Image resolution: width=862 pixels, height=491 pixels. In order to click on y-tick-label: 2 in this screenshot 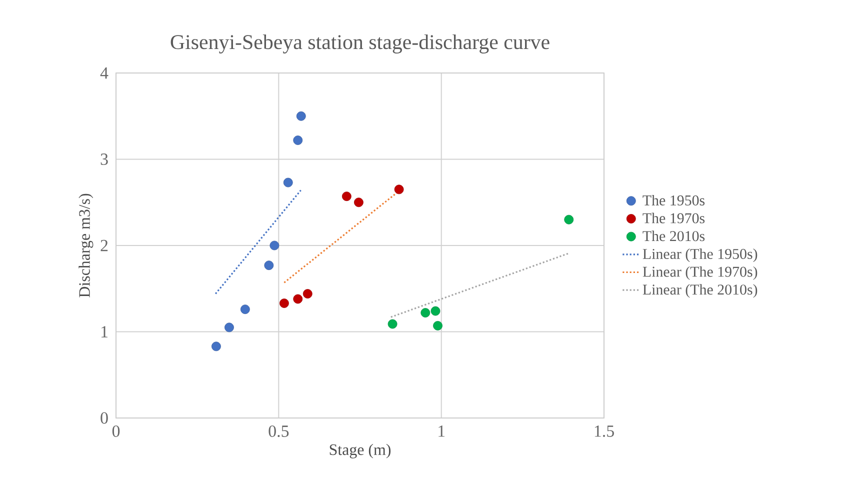, I will do `click(104, 246)`.